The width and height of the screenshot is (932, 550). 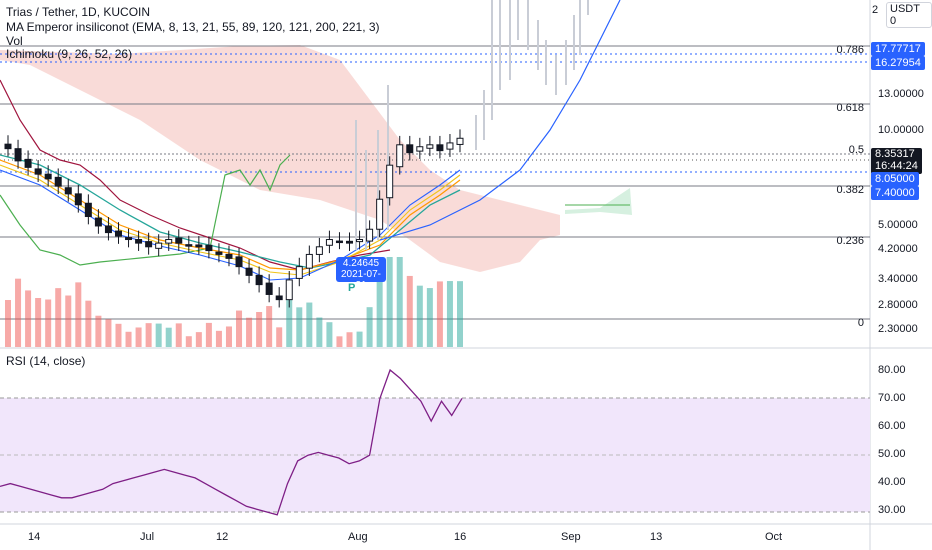 What do you see at coordinates (46, 361) in the screenshot?
I see `rsi-legend: RSI (14, close)` at bounding box center [46, 361].